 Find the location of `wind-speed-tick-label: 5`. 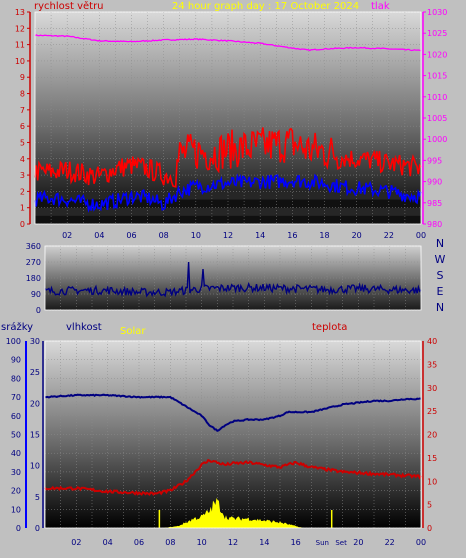

wind-speed-tick-label: 5 is located at coordinates (22, 142).